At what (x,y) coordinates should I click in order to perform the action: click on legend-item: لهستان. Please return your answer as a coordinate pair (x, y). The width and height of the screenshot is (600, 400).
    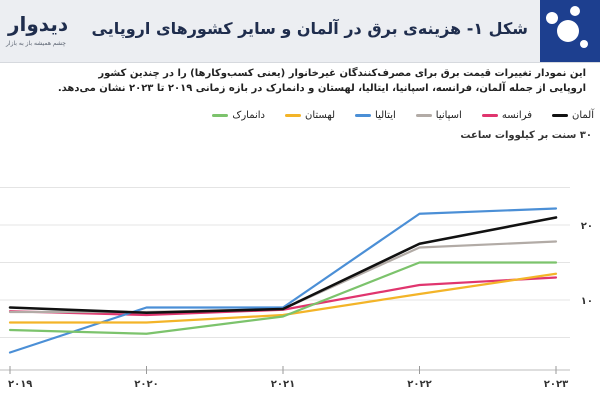
    Looking at the image, I should click on (310, 115).